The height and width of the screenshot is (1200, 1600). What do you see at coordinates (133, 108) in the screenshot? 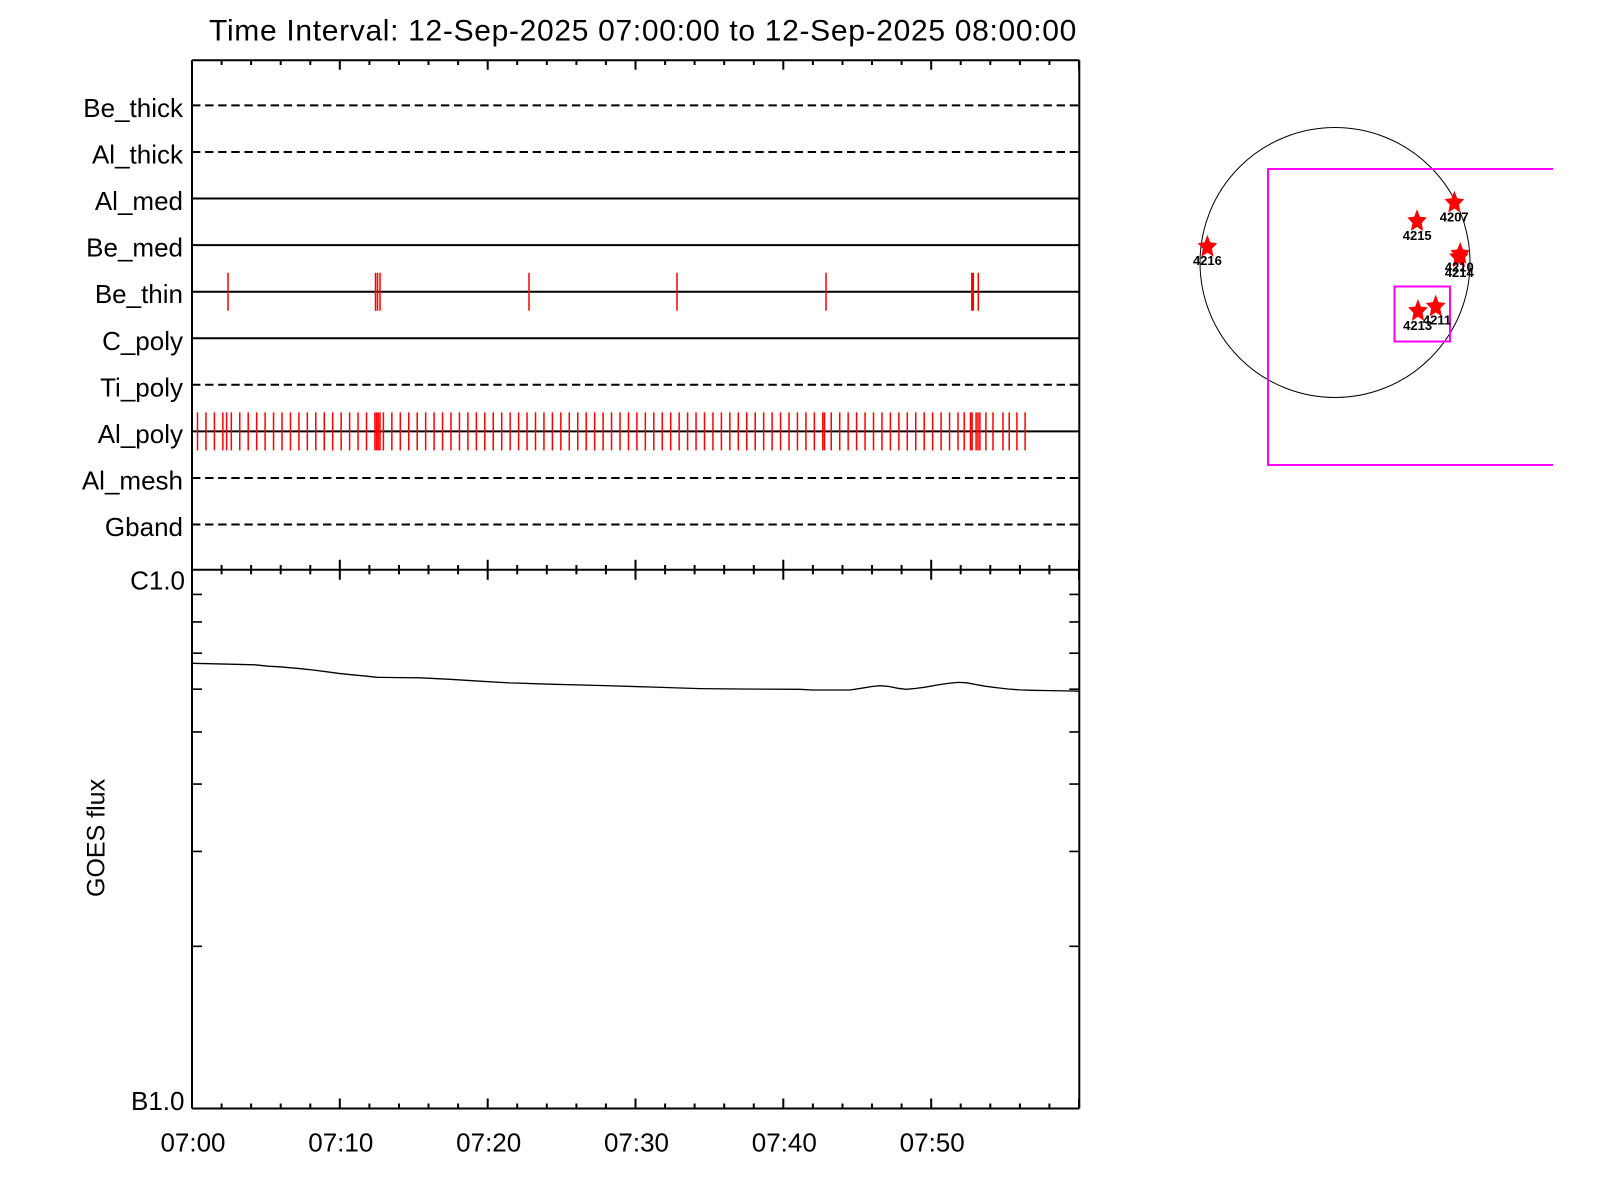
I see `svg-text: Be_thick` at bounding box center [133, 108].